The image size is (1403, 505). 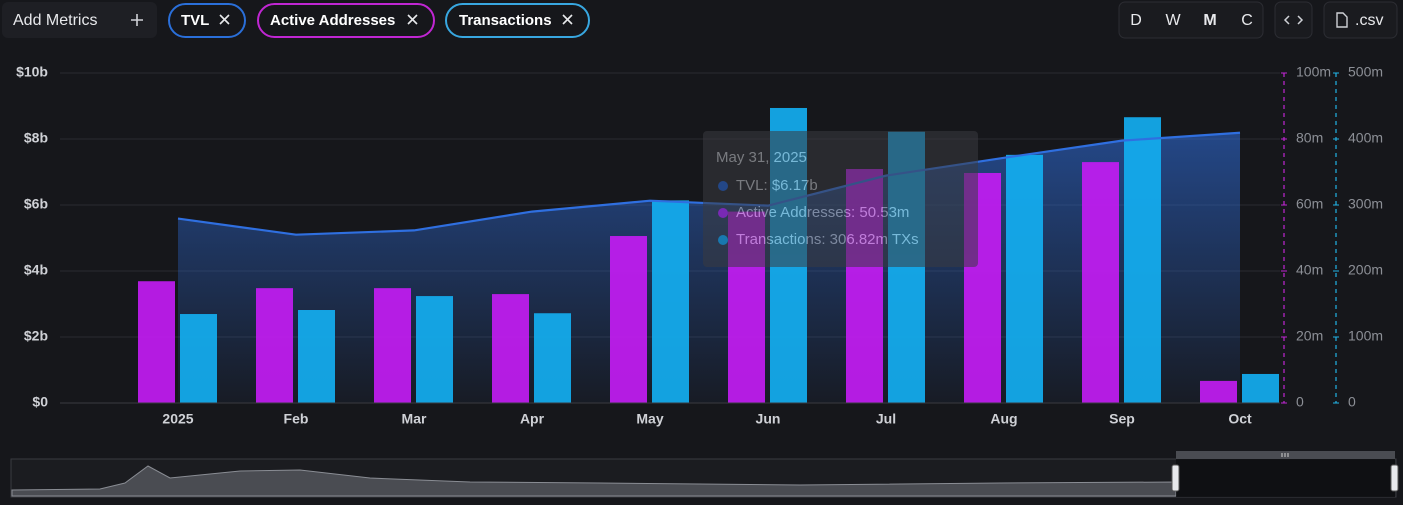 What do you see at coordinates (1209, 20) in the screenshot?
I see `interval-button: M` at bounding box center [1209, 20].